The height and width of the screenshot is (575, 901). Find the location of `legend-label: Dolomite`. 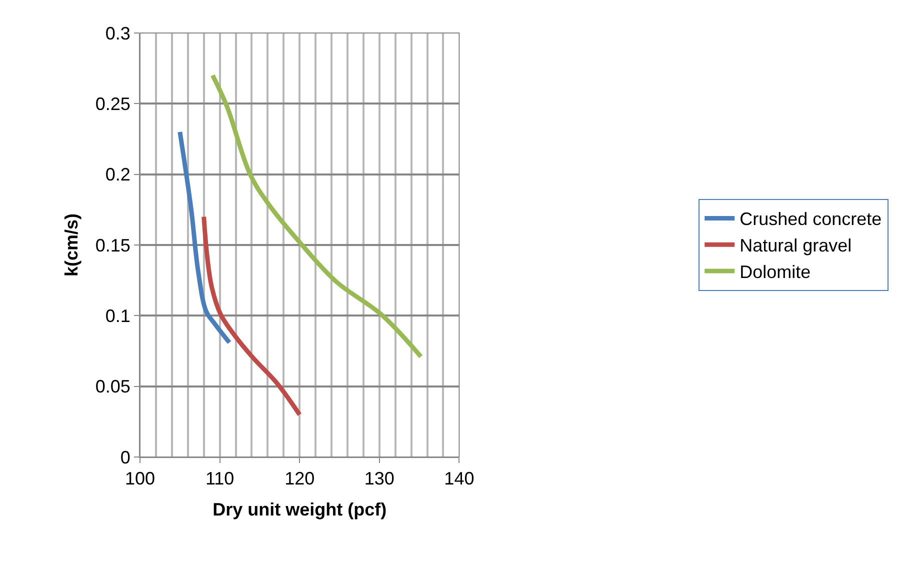

legend-label: Dolomite is located at coordinates (775, 272).